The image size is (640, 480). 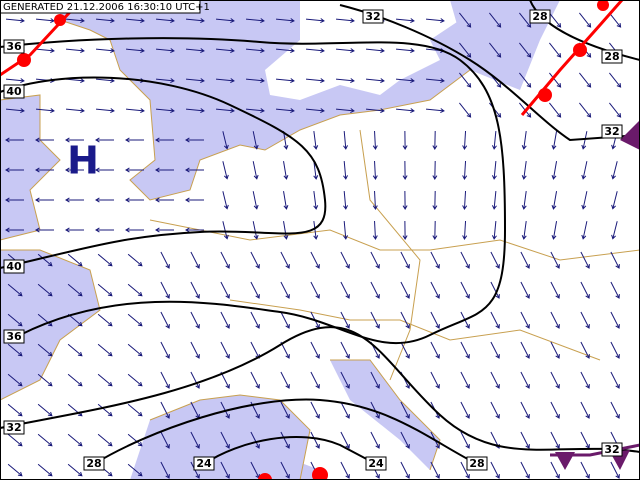 I want to click on isoline-label: 40, so click(x=14, y=91).